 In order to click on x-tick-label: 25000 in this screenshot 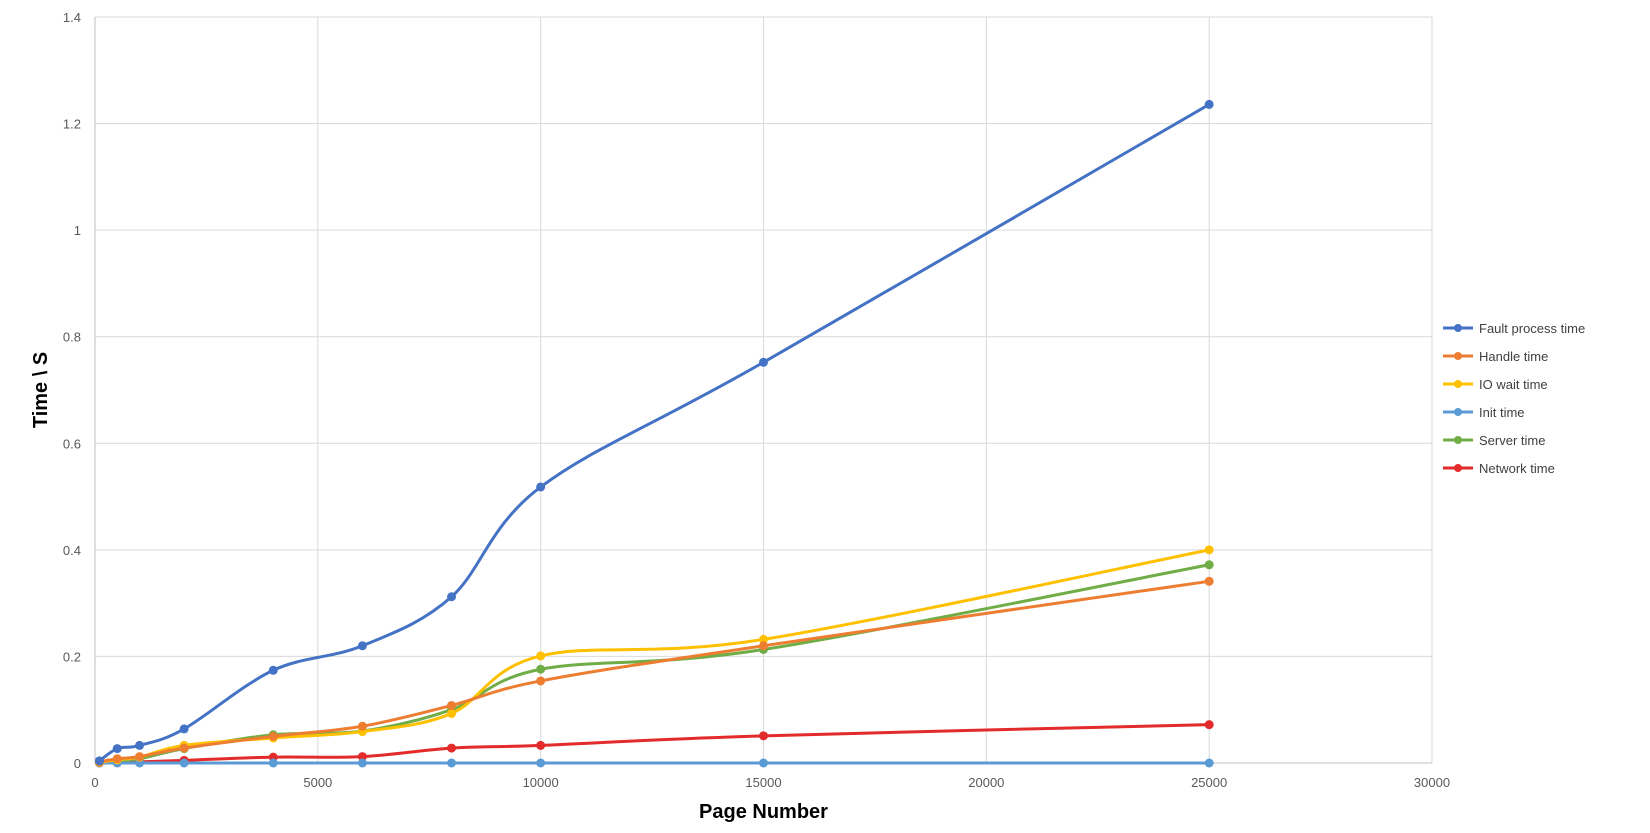, I will do `click(1209, 782)`.